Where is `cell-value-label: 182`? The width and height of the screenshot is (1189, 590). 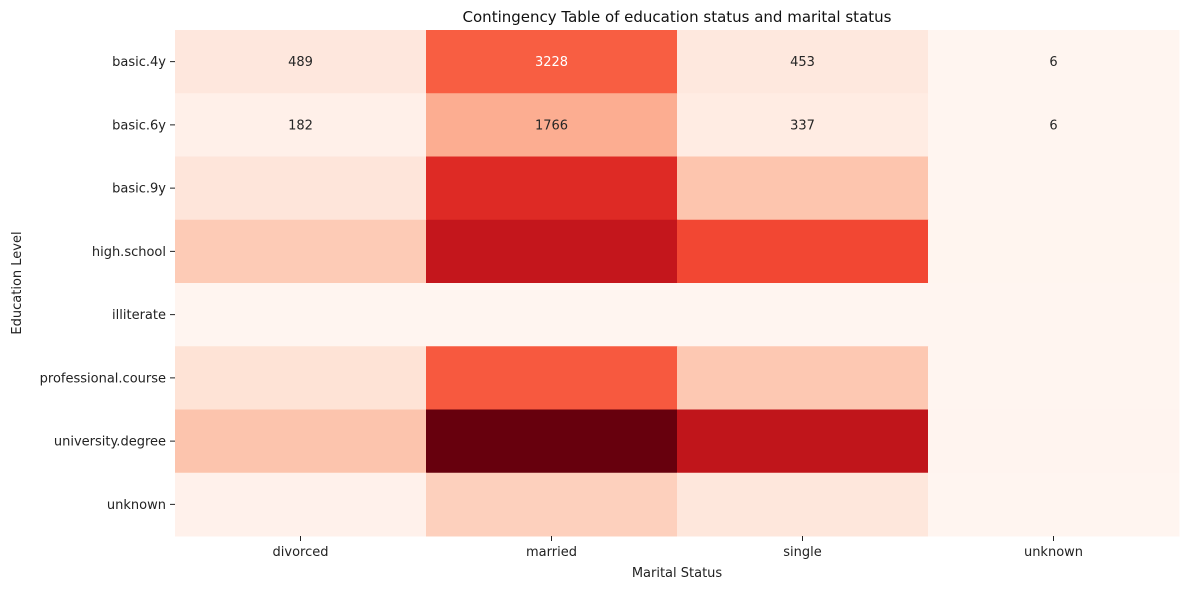
cell-value-label: 182 is located at coordinates (300, 125).